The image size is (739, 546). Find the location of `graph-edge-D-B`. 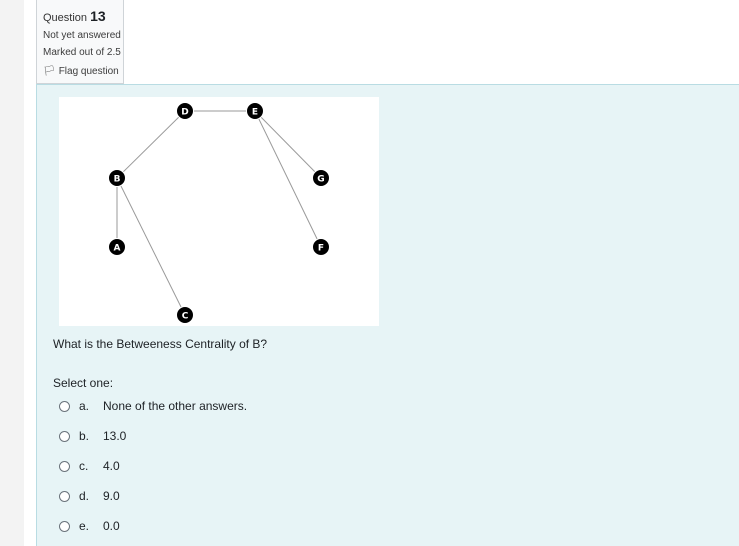

graph-edge-D-B is located at coordinates (151, 144).